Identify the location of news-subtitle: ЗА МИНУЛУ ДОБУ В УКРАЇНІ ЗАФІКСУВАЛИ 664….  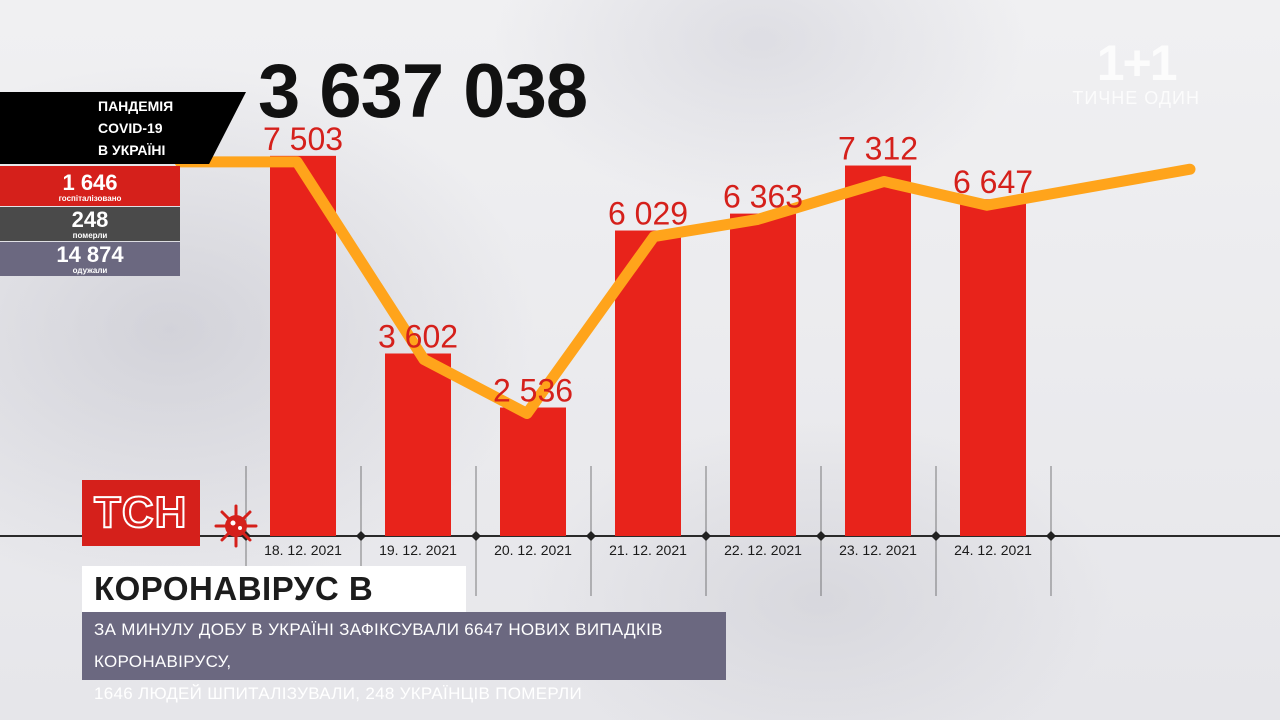
(404, 657).